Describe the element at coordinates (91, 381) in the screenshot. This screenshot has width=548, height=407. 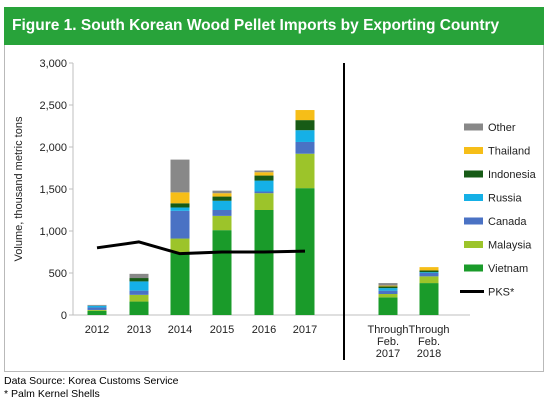
I see `data-source-note: Data Source: Korea Customs Service` at that location.